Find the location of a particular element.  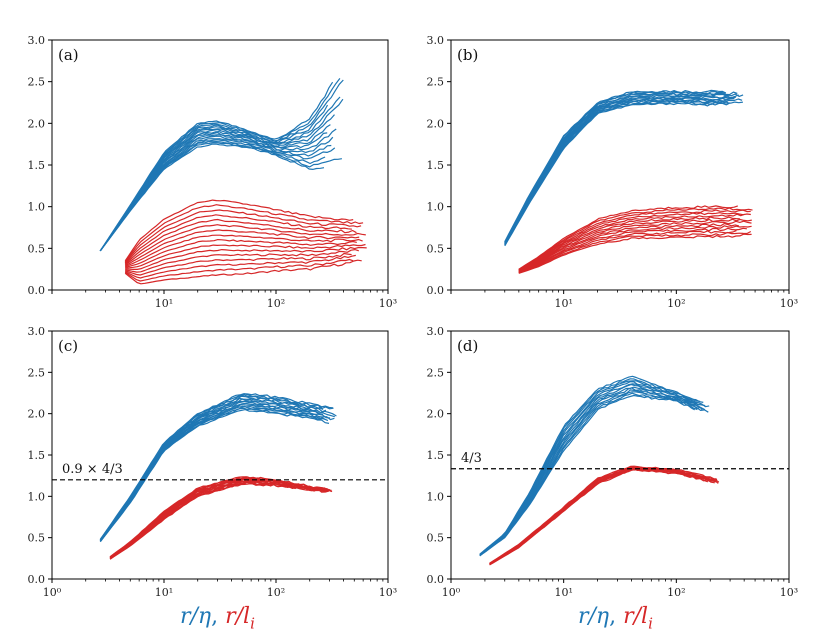

panel-label: (d) is located at coordinates (467, 346).